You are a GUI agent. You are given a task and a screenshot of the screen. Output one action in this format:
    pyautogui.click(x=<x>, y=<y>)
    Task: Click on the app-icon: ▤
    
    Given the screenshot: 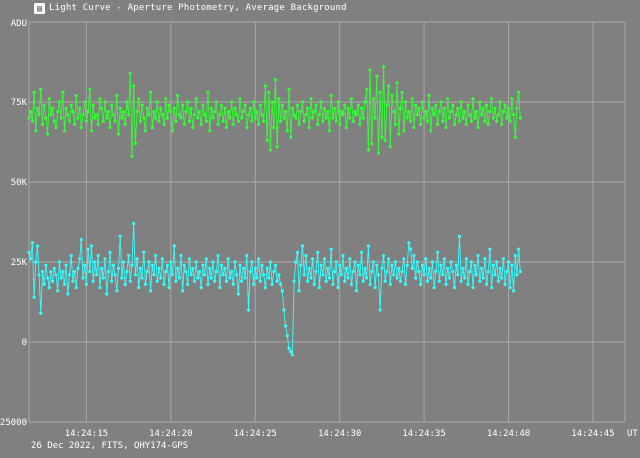 What is the action you would take?
    pyautogui.click(x=39, y=8)
    